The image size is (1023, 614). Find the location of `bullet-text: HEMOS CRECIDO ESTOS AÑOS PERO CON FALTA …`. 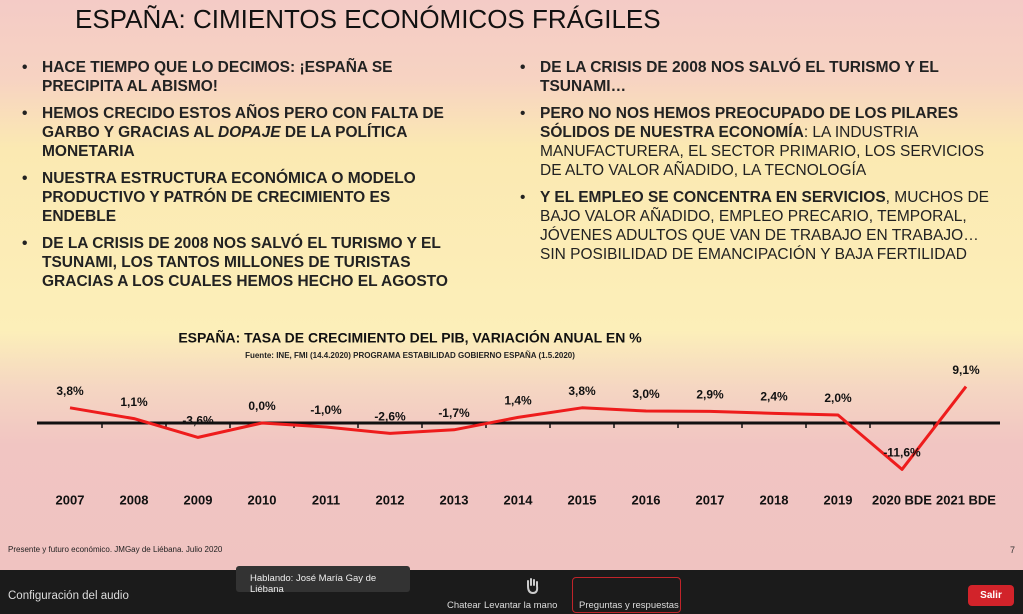

bullet-text: HEMOS CRECIDO ESTOS AÑOS PERO CON FALTA … is located at coordinates (243, 123).